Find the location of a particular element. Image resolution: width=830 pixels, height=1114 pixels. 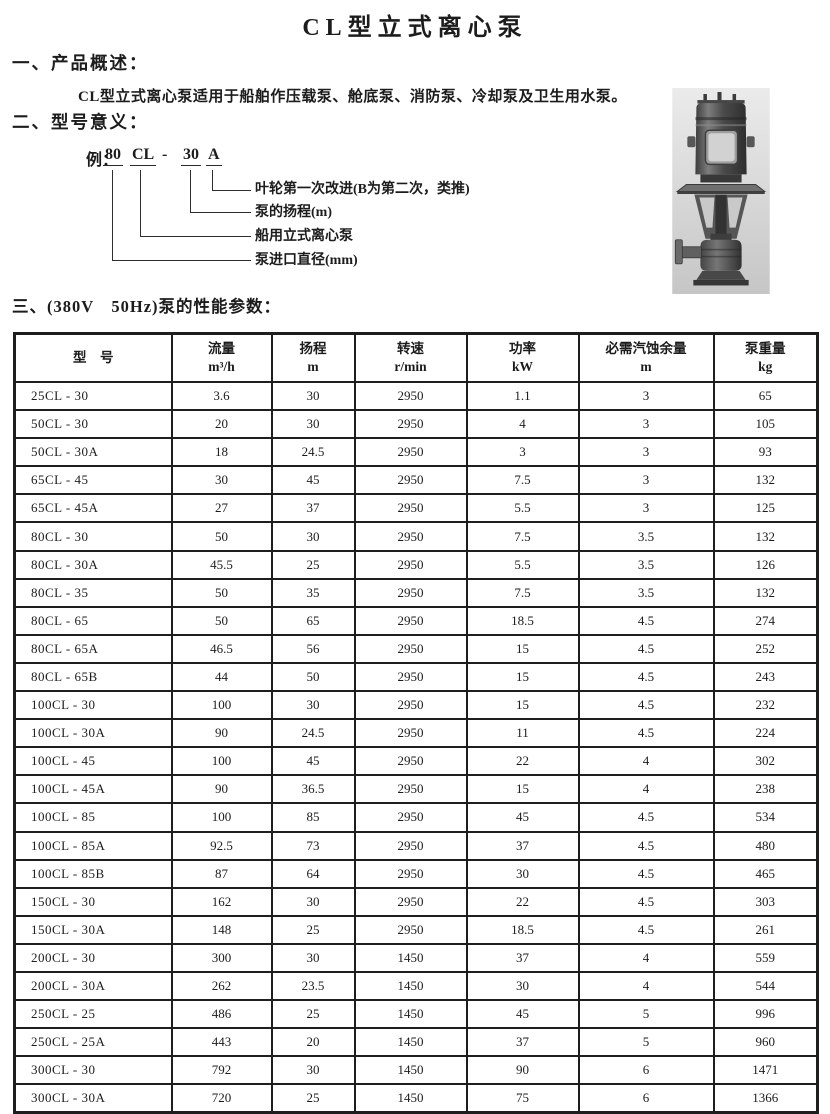

model-cell: 80CL - 30 is located at coordinates (93, 536).